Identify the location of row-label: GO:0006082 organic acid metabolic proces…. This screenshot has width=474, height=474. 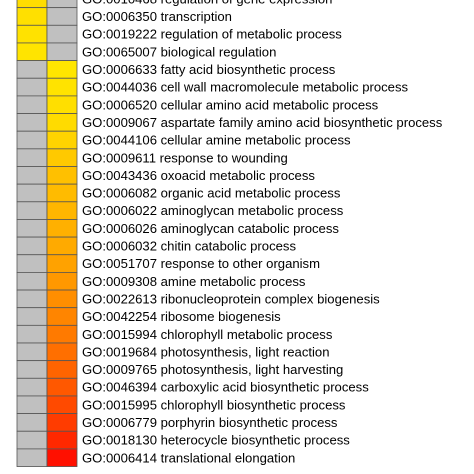
(211, 193).